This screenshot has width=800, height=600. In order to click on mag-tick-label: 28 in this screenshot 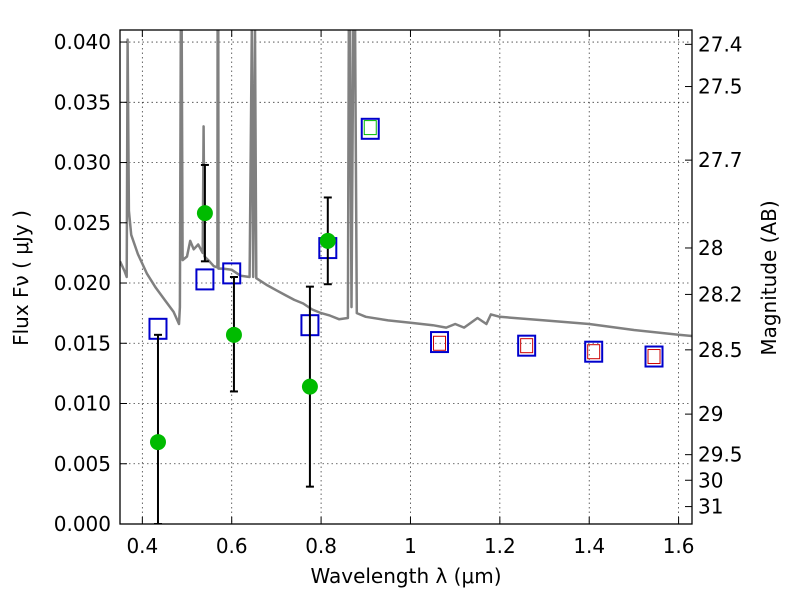, I will do `click(710, 248)`.